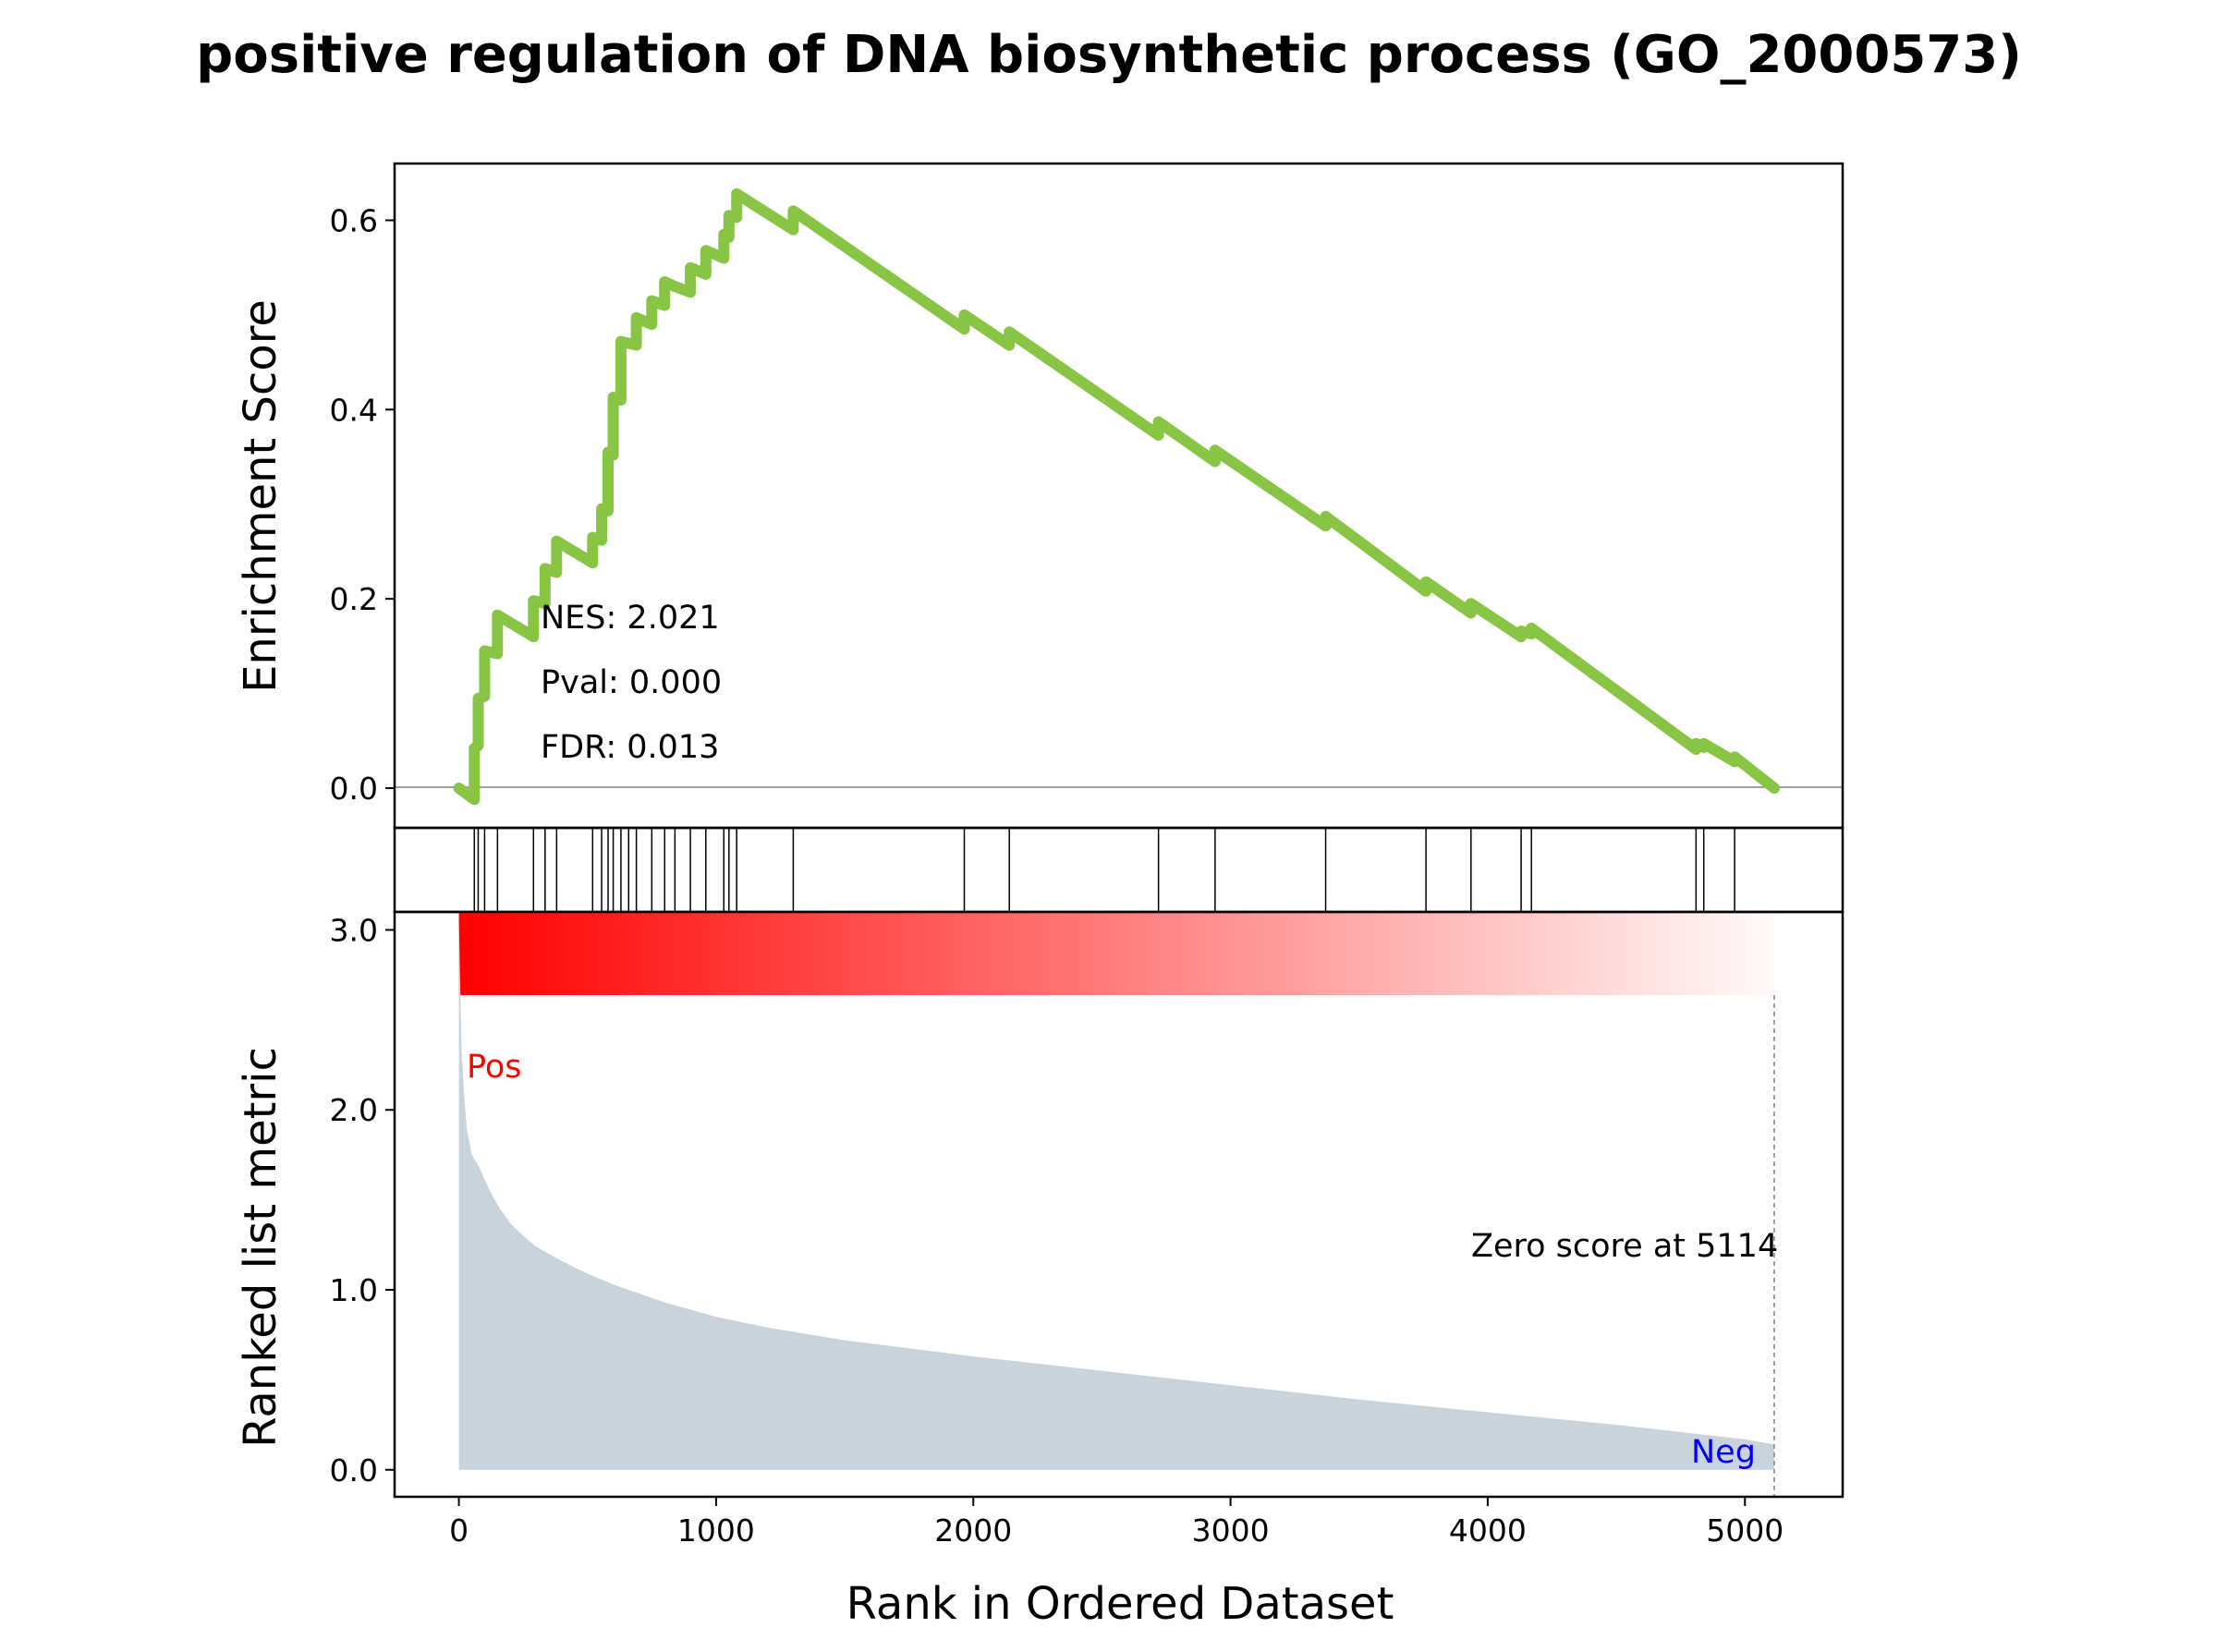  Describe the element at coordinates (630, 618) in the screenshot. I see `nes-annotation: NES: 2.021` at that location.